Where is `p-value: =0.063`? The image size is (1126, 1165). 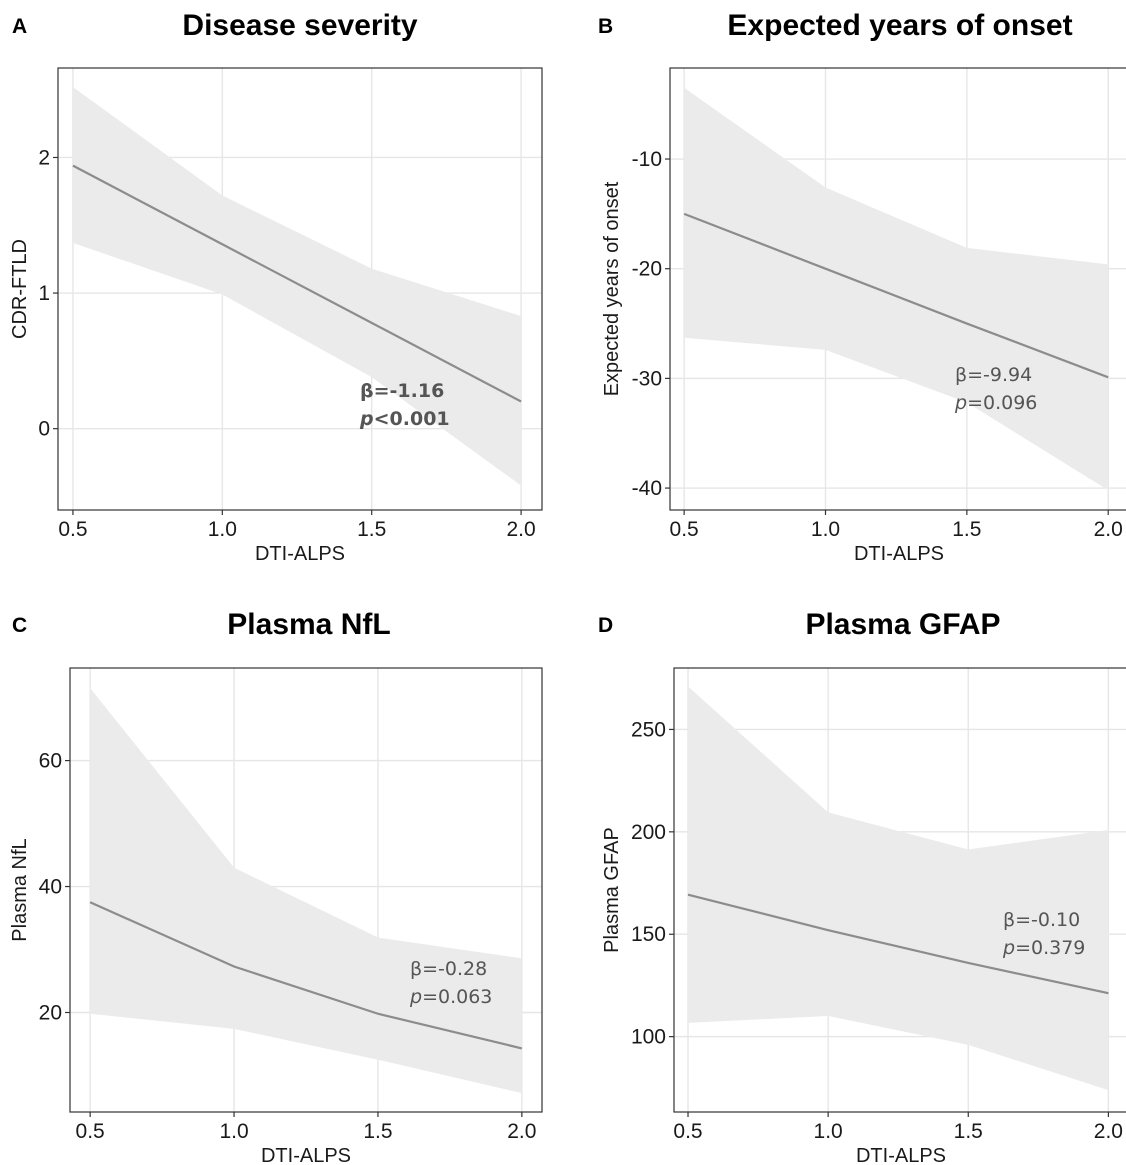
p-value: =0.063 is located at coordinates (457, 997).